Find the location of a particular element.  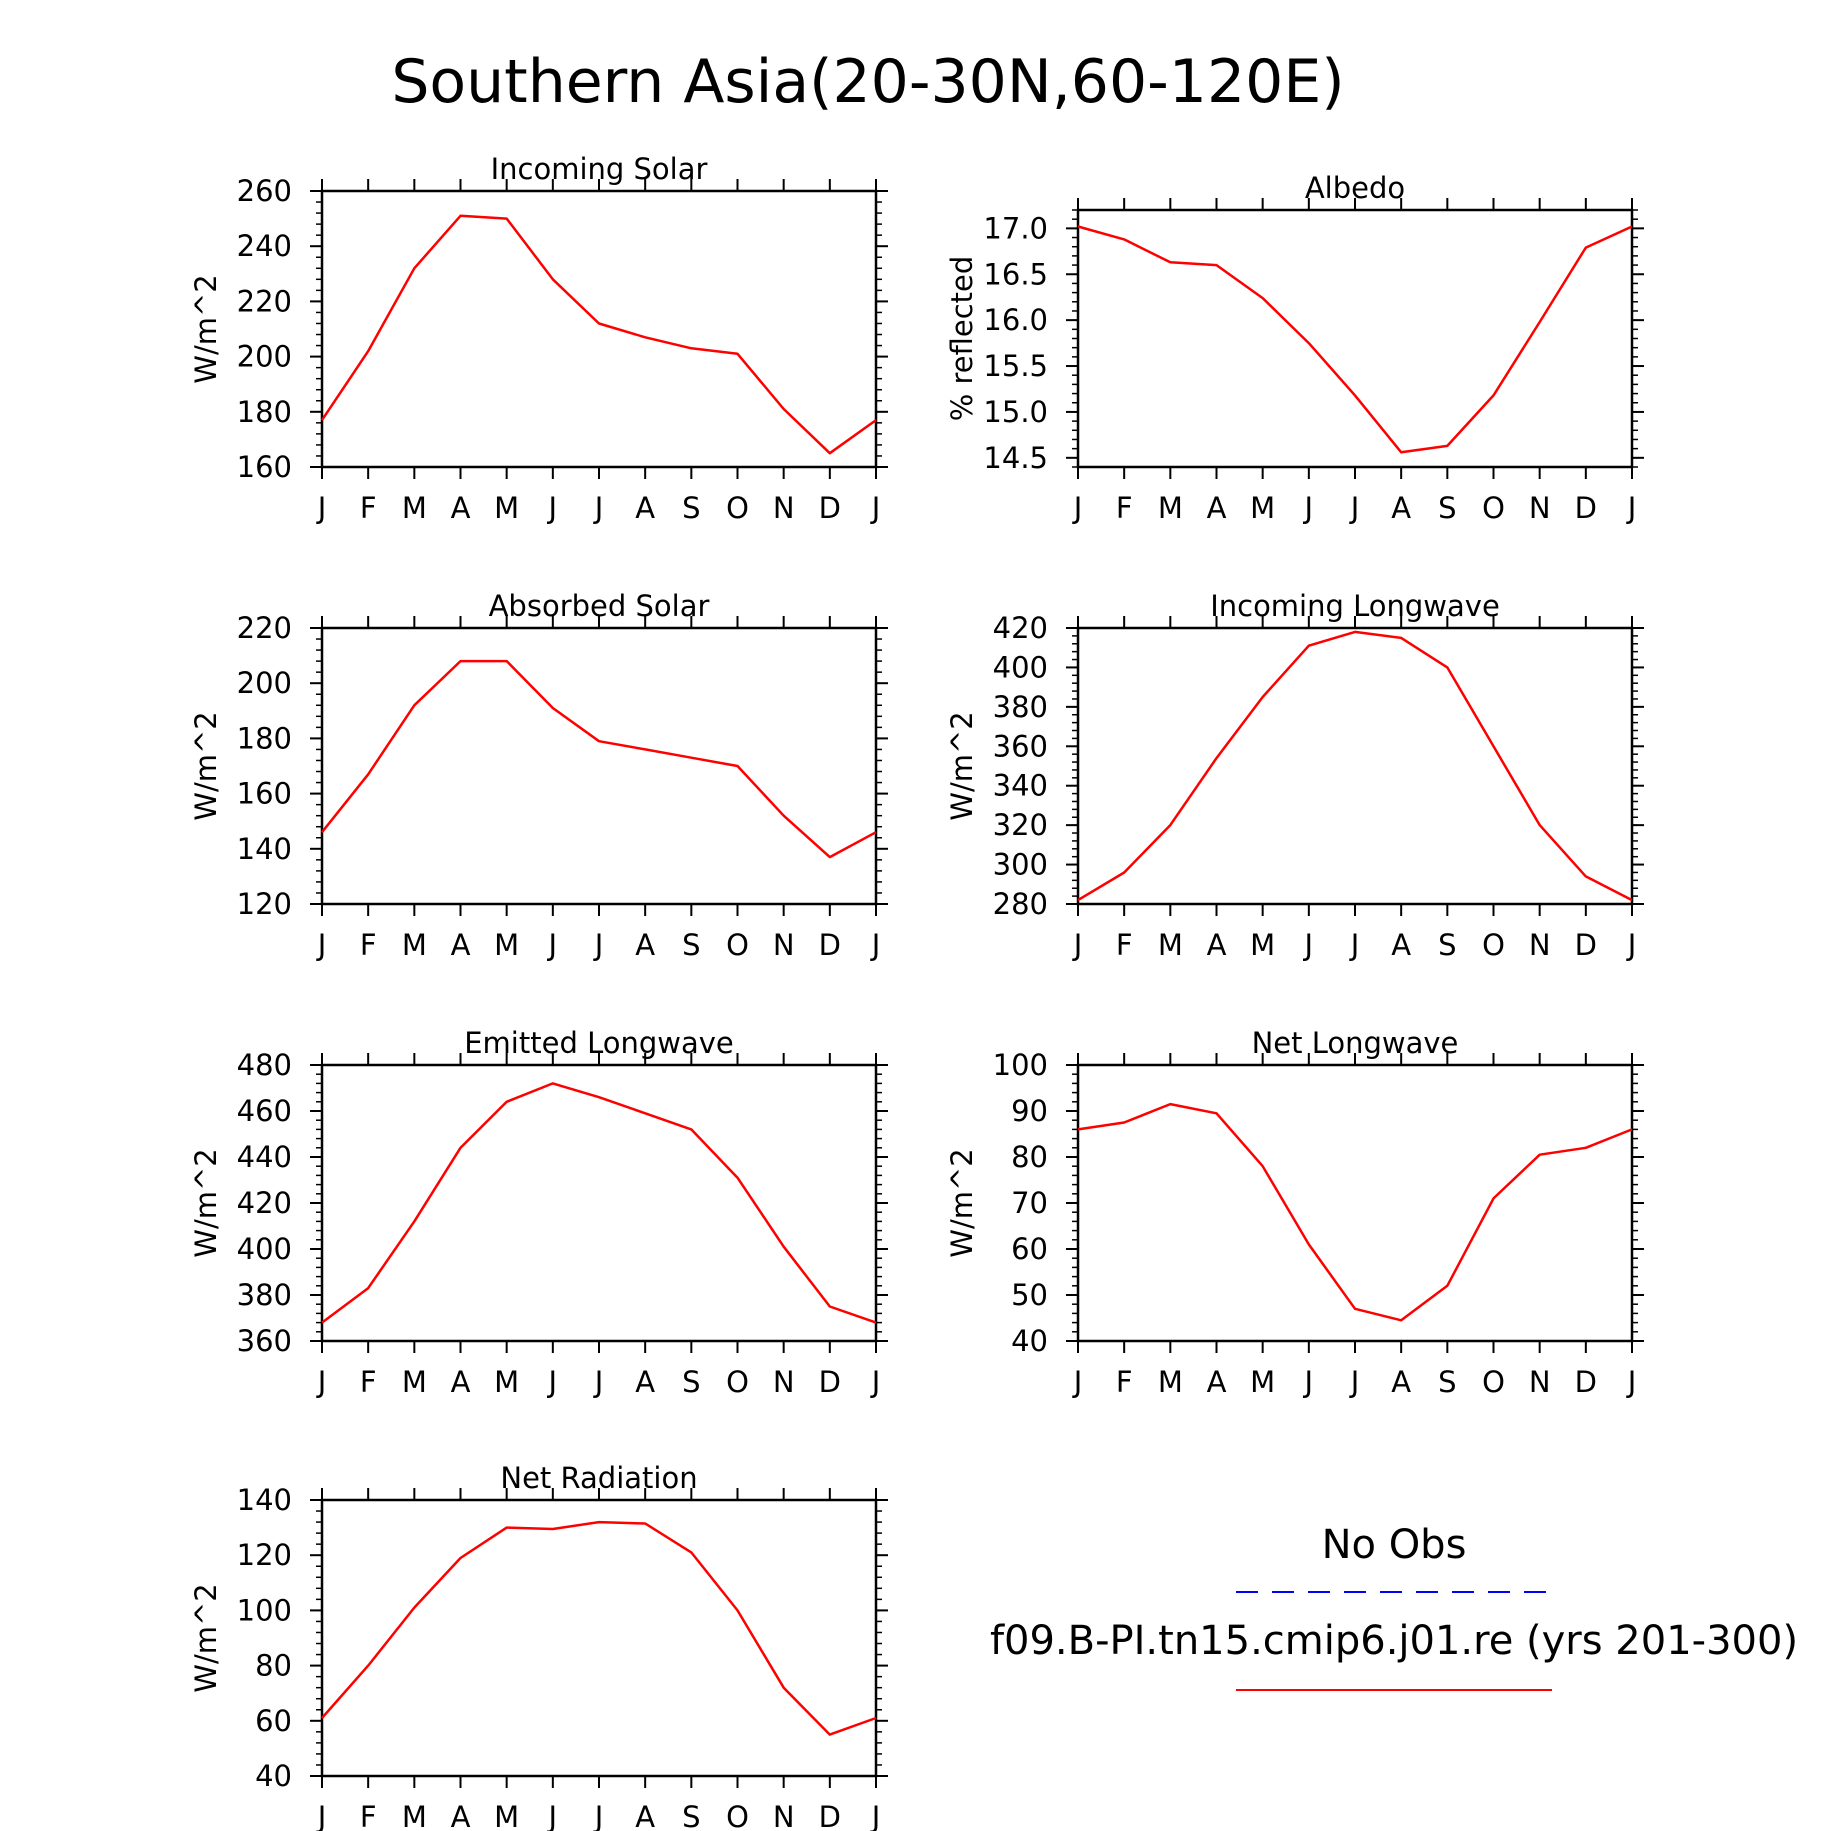

y-axis-label: % reflected is located at coordinates (962, 339).